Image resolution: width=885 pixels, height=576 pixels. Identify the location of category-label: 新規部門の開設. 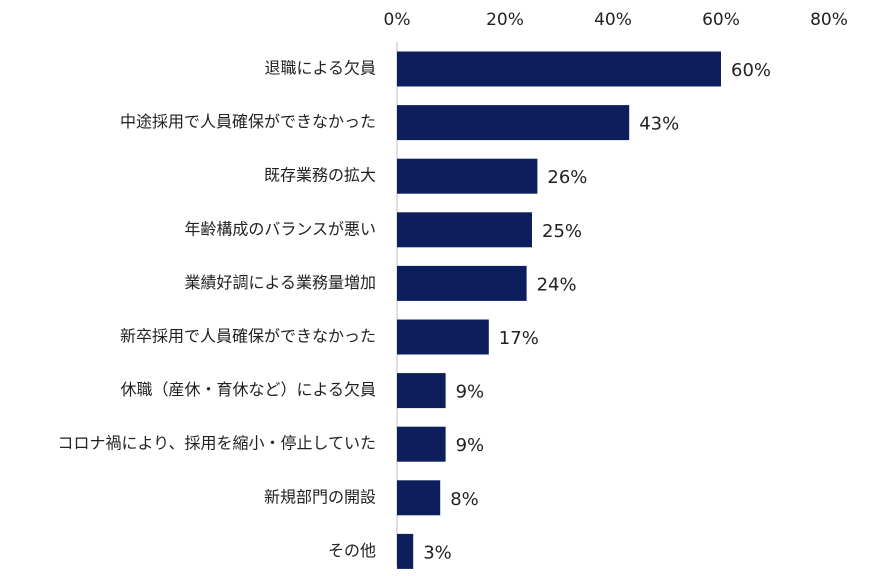
(320, 496).